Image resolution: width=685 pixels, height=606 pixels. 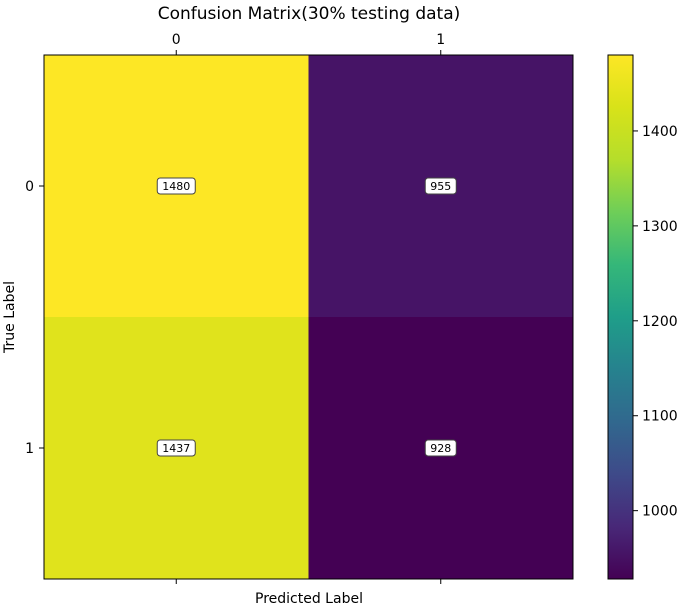 What do you see at coordinates (29, 449) in the screenshot?
I see `y-tick-label: 1` at bounding box center [29, 449].